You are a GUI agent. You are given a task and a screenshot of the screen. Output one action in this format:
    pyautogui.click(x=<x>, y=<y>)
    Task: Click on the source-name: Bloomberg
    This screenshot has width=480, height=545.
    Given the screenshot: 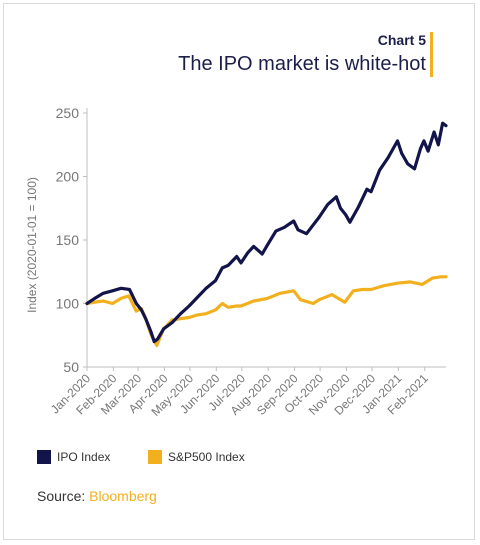 What is the action you would take?
    pyautogui.click(x=123, y=496)
    